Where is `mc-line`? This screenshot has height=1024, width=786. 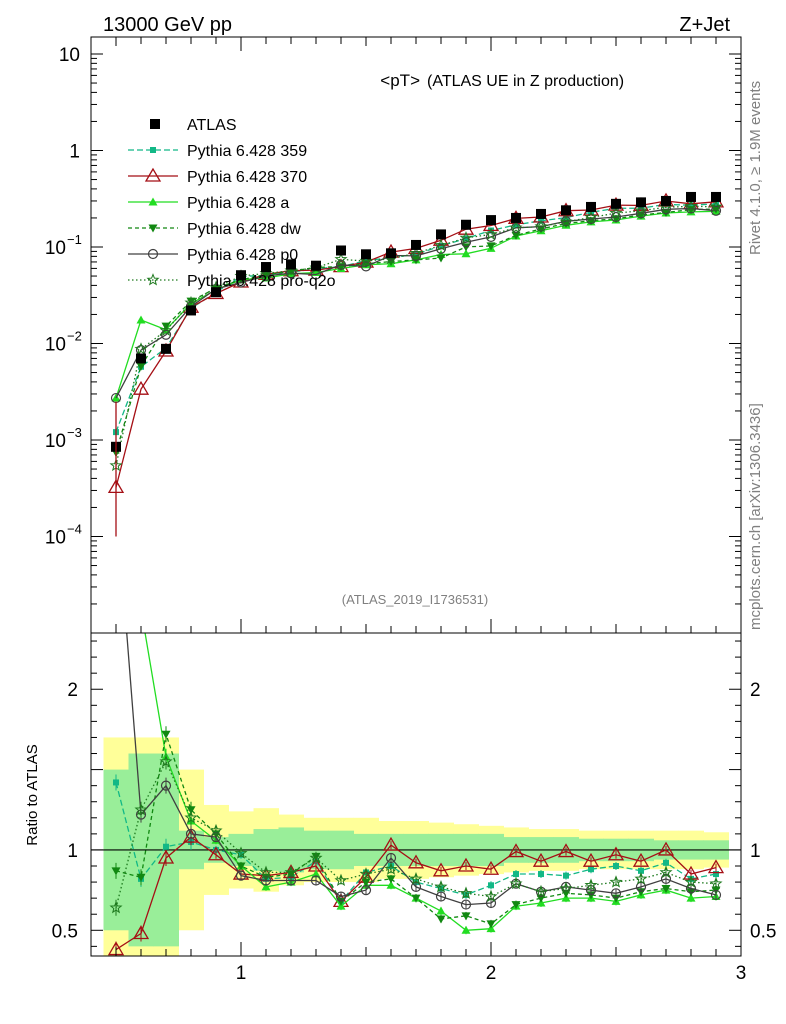 mc-line is located at coordinates (416, 304).